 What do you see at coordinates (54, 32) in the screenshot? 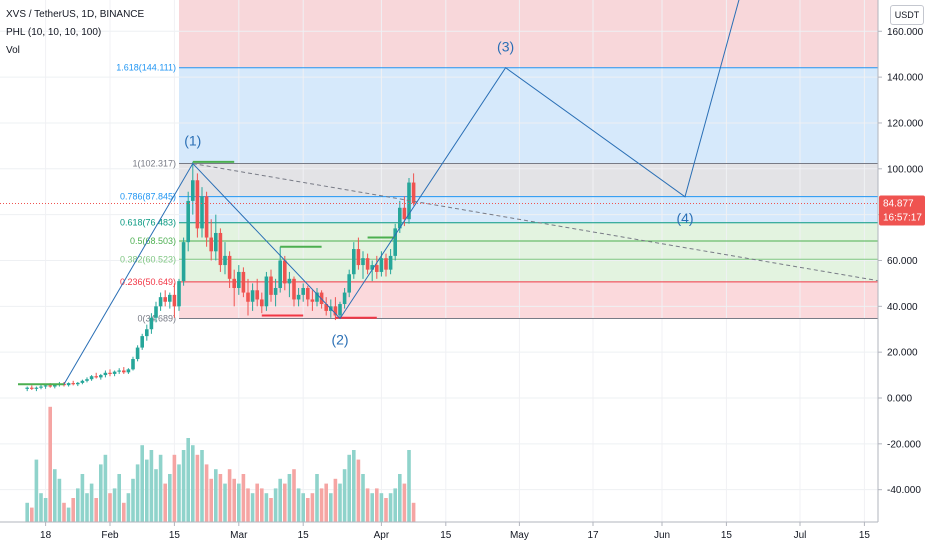
I see `indicator-legend: PHL (10, 10, 10, 100)` at bounding box center [54, 32].